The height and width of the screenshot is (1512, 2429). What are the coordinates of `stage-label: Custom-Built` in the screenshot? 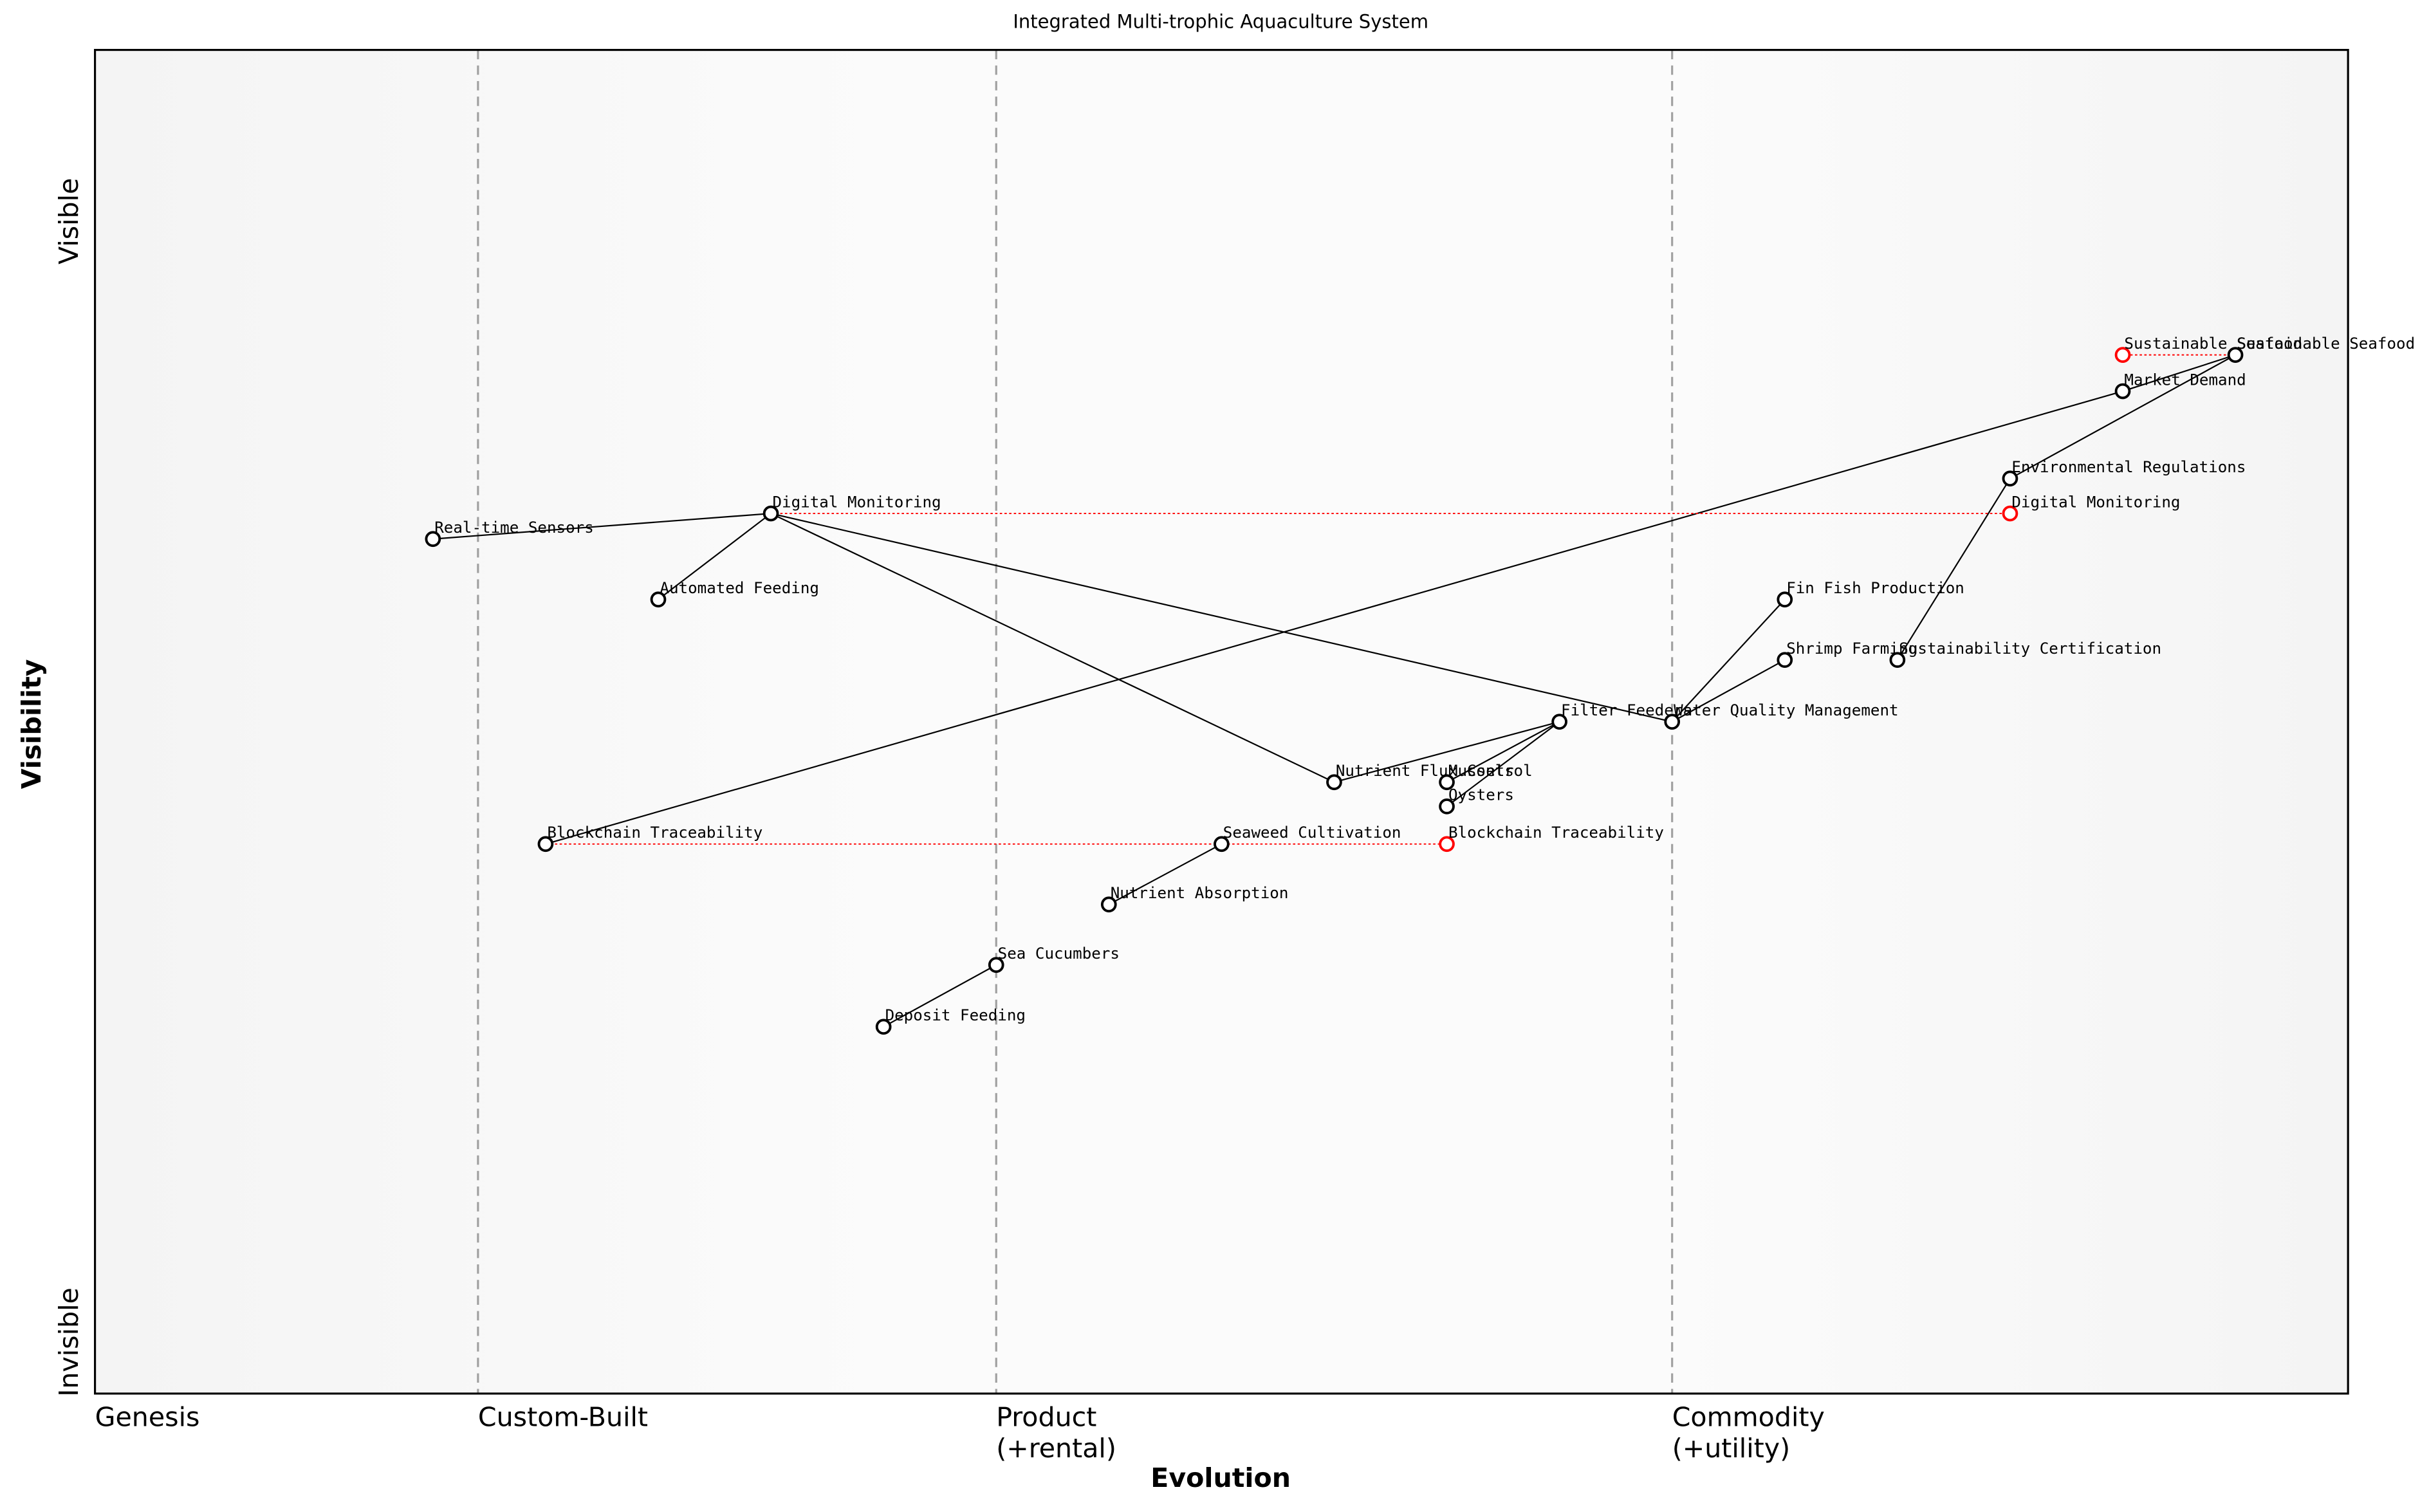 It's located at (563, 1417).